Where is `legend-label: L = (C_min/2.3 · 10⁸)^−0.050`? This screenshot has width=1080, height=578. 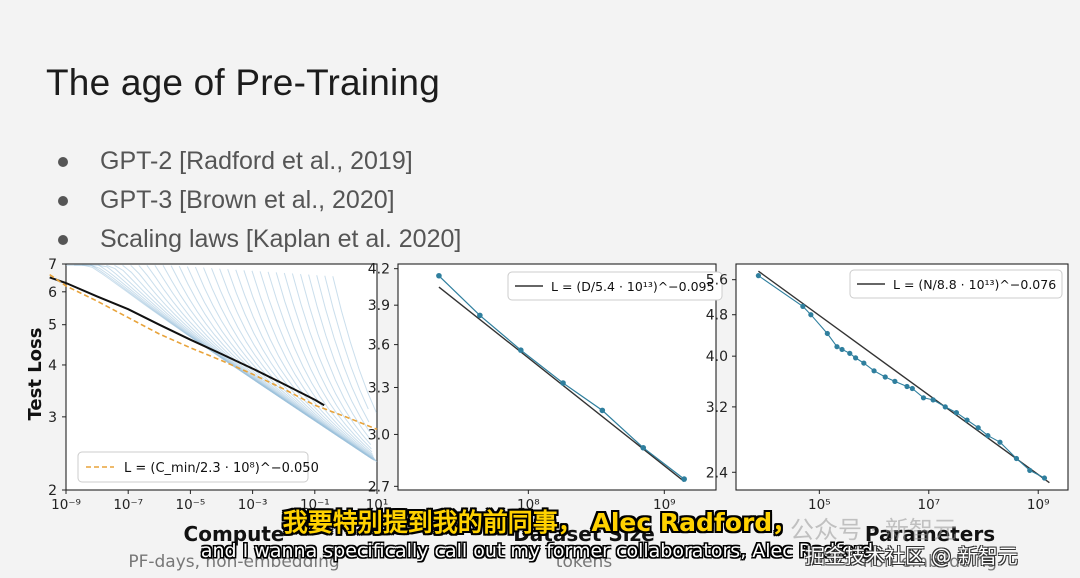 legend-label: L = (C_min/2.3 · 10⁸)^−0.050 is located at coordinates (221, 468).